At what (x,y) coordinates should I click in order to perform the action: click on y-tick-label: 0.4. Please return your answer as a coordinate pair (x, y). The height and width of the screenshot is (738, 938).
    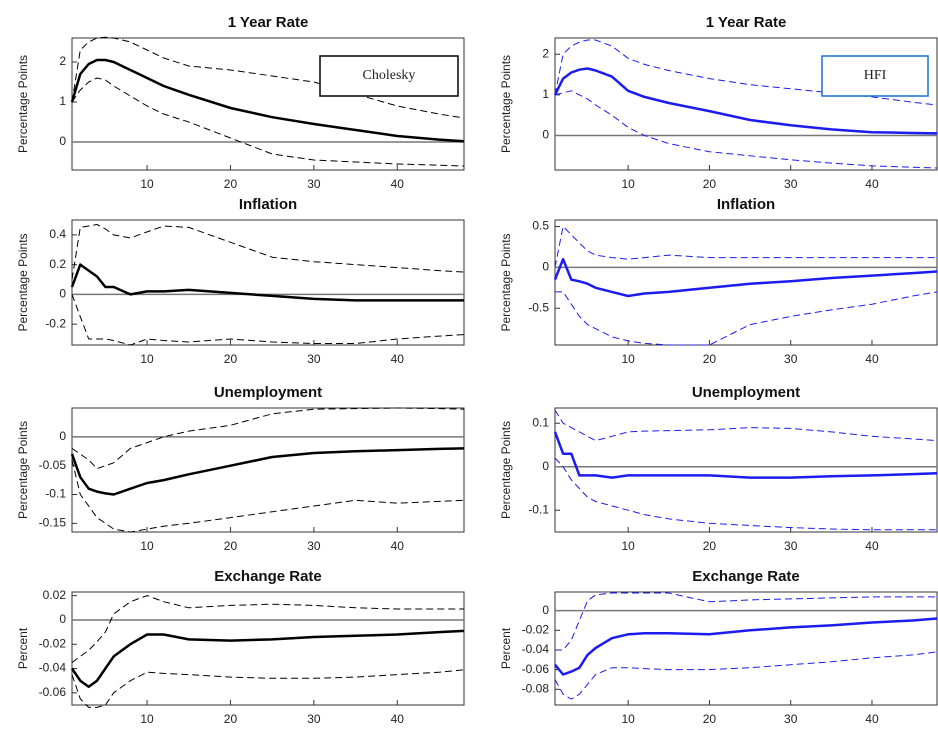
    Looking at the image, I should click on (57, 234).